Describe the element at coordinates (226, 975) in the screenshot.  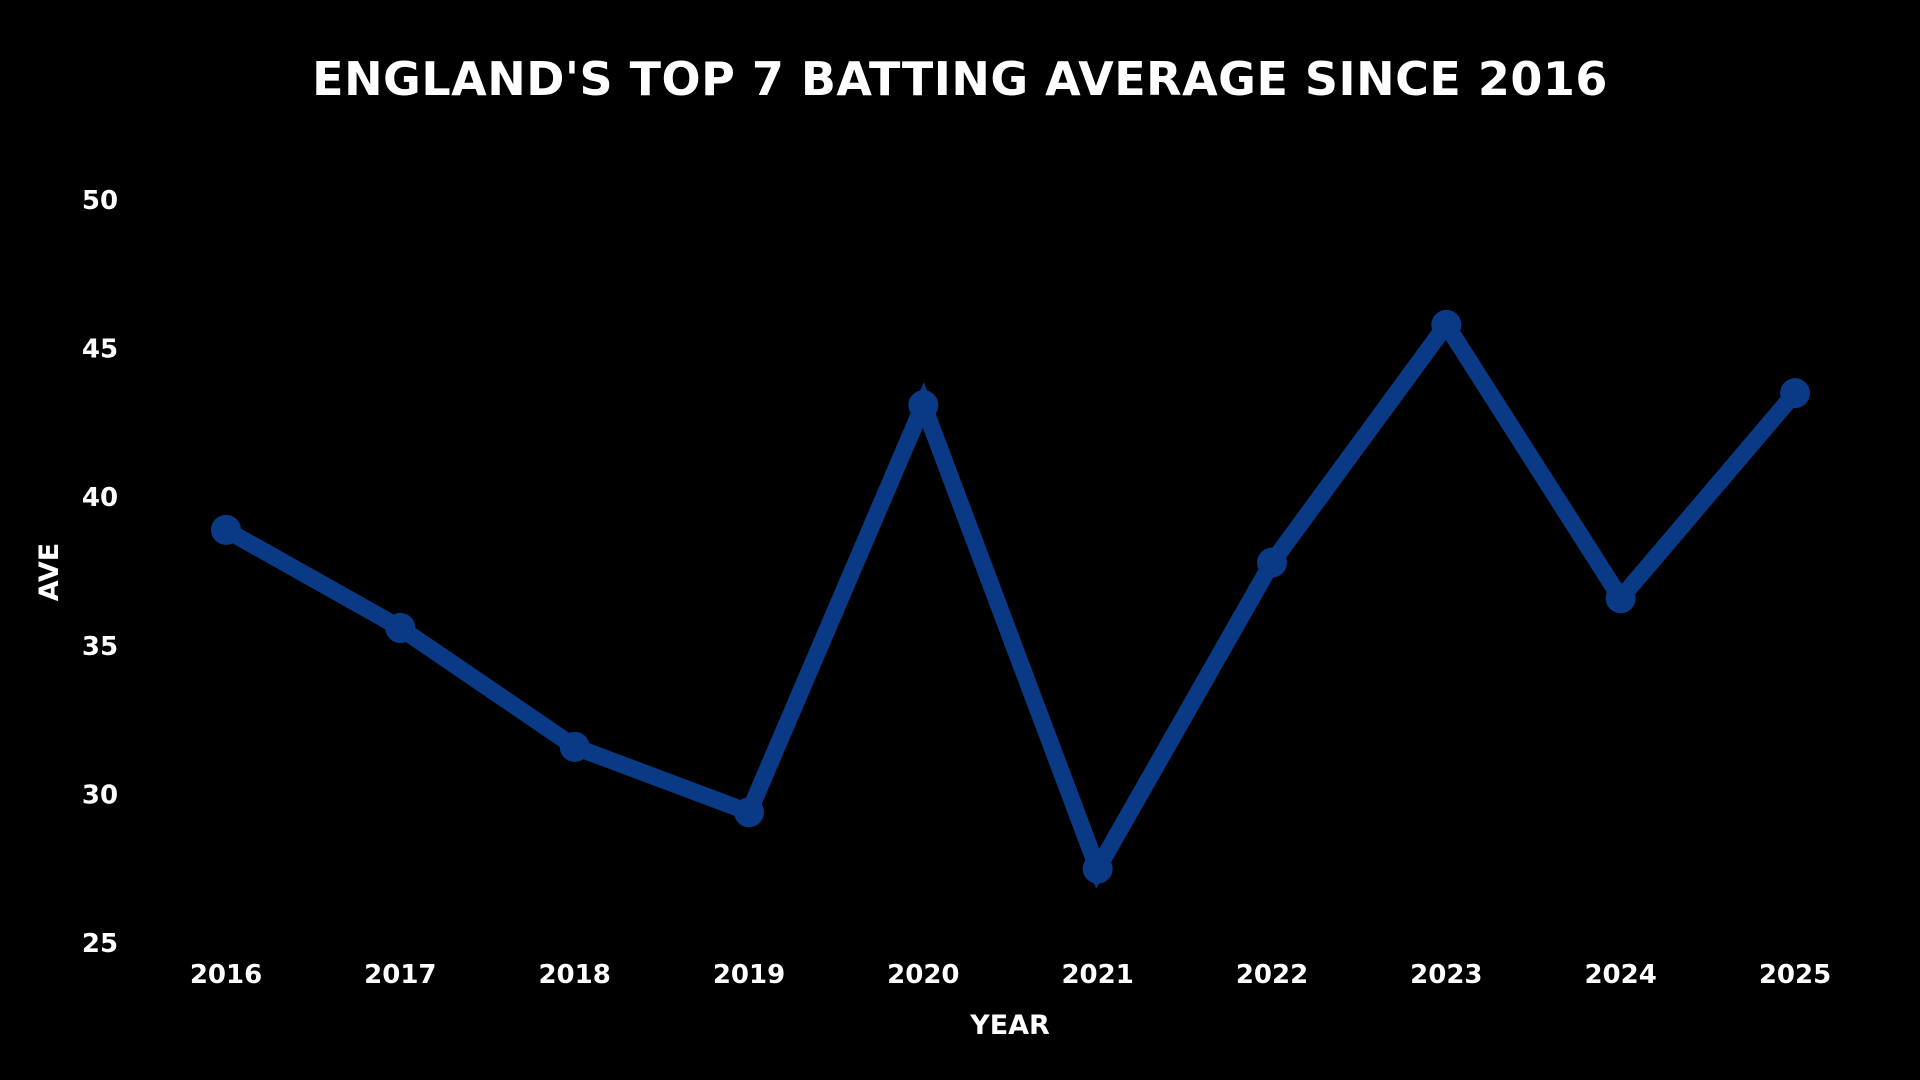
I see `x-tick-label: 2016` at that location.